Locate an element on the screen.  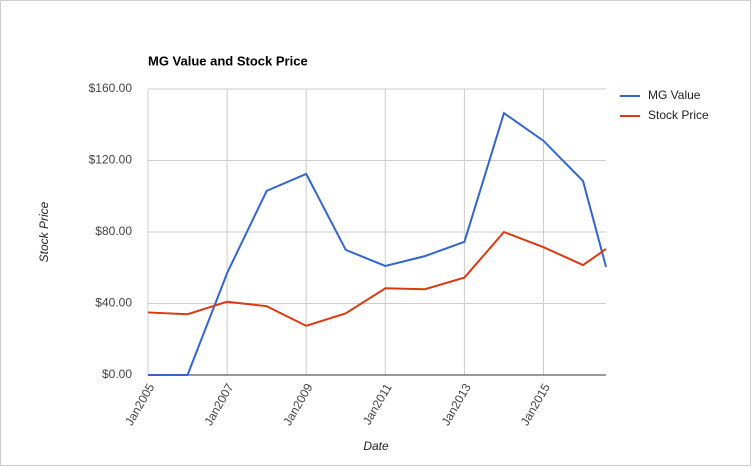
y-tick-label: $40.00 is located at coordinates (113, 303).